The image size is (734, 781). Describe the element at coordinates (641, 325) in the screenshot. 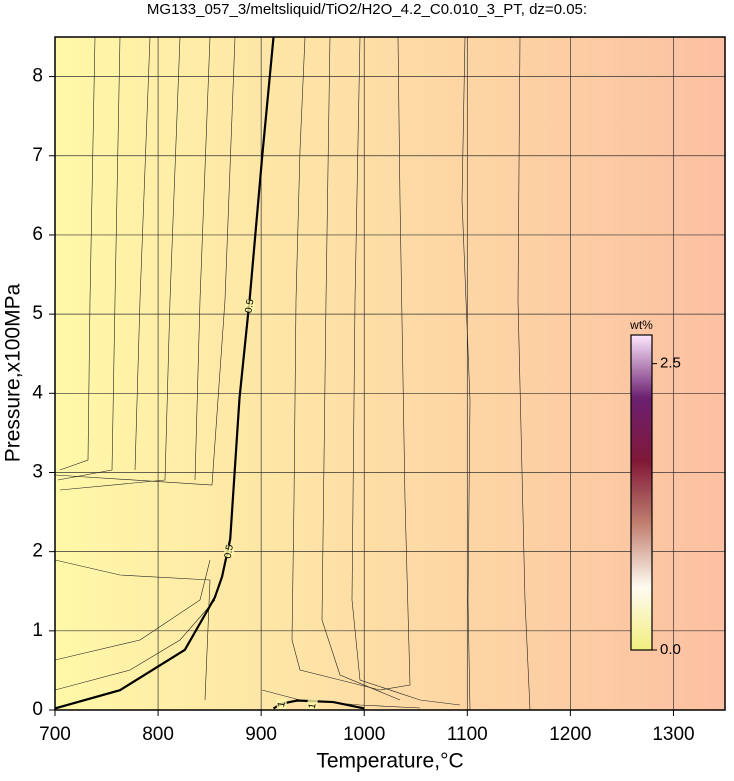

I see `colorbar-label: wt%` at that location.